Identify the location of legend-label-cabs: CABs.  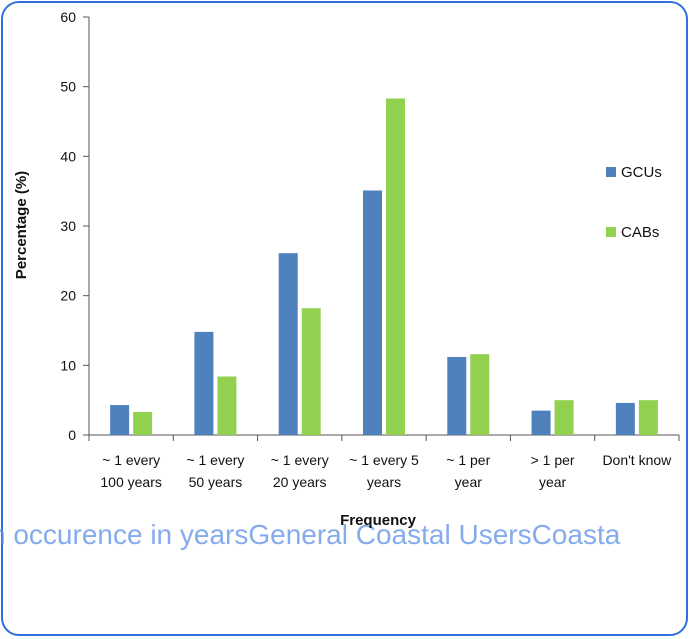
(640, 232).